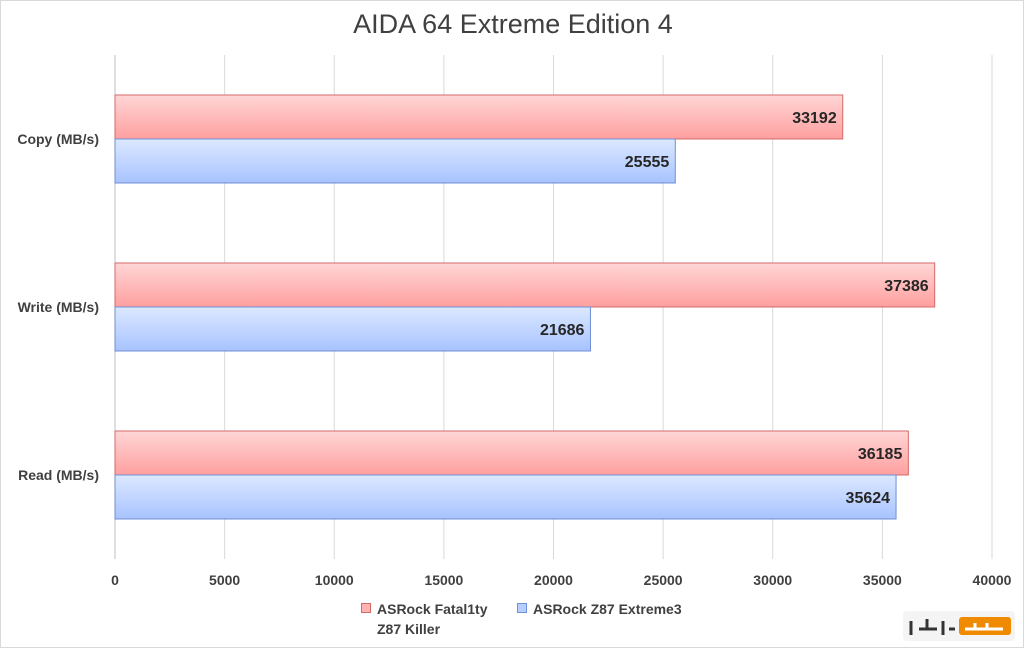  I want to click on data-label: 35624, so click(868, 498).